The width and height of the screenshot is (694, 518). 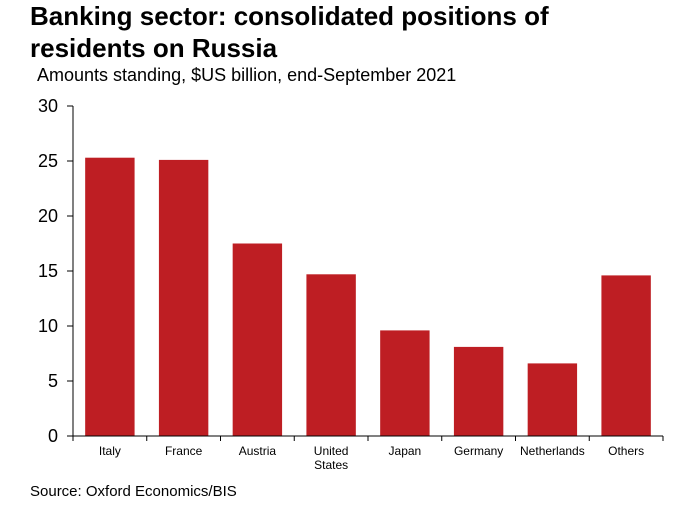 I want to click on bar-others, so click(x=626, y=355).